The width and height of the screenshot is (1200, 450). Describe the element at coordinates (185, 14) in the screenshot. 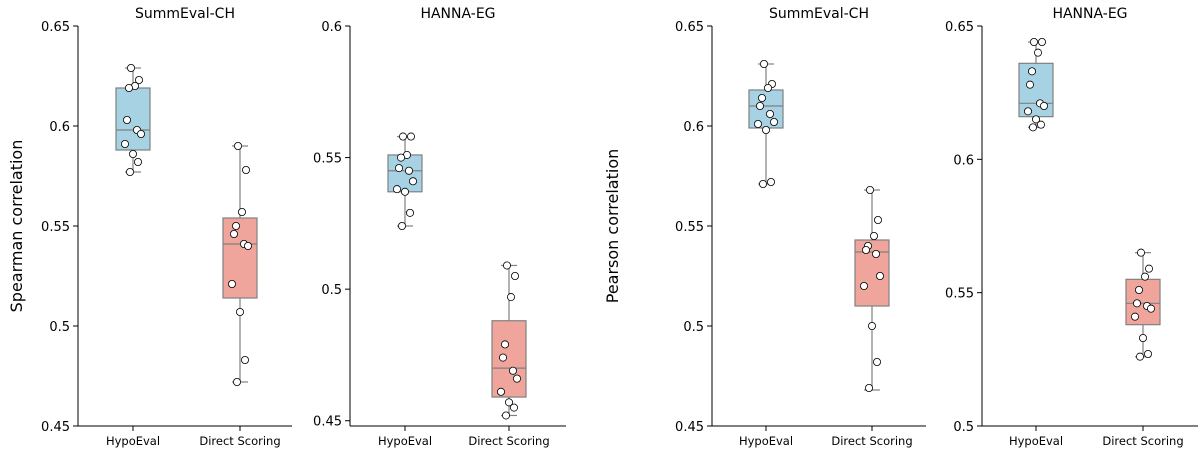

I see `subplot-title: SummEval-CH` at that location.